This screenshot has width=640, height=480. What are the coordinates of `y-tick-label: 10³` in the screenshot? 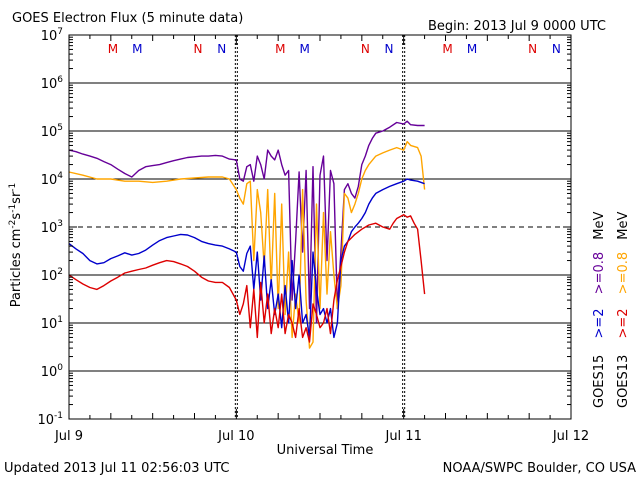 It's located at (52, 227).